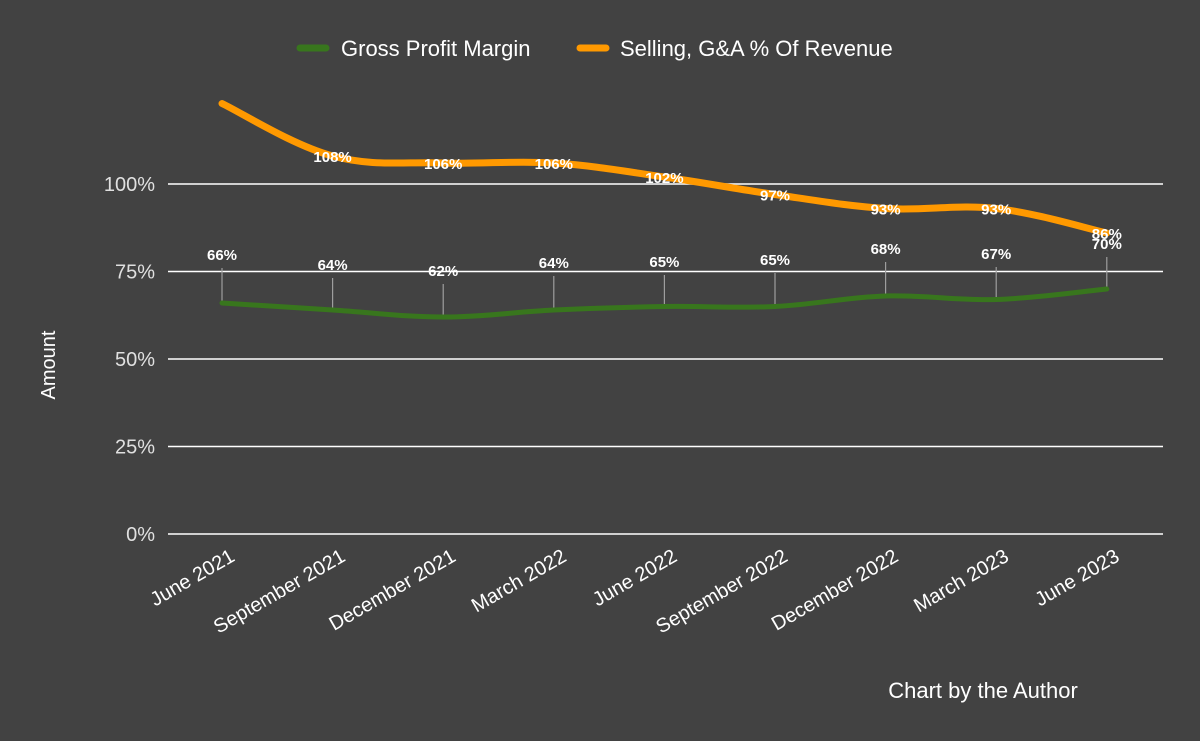  I want to click on x-tick-label: June 2021, so click(193, 578).